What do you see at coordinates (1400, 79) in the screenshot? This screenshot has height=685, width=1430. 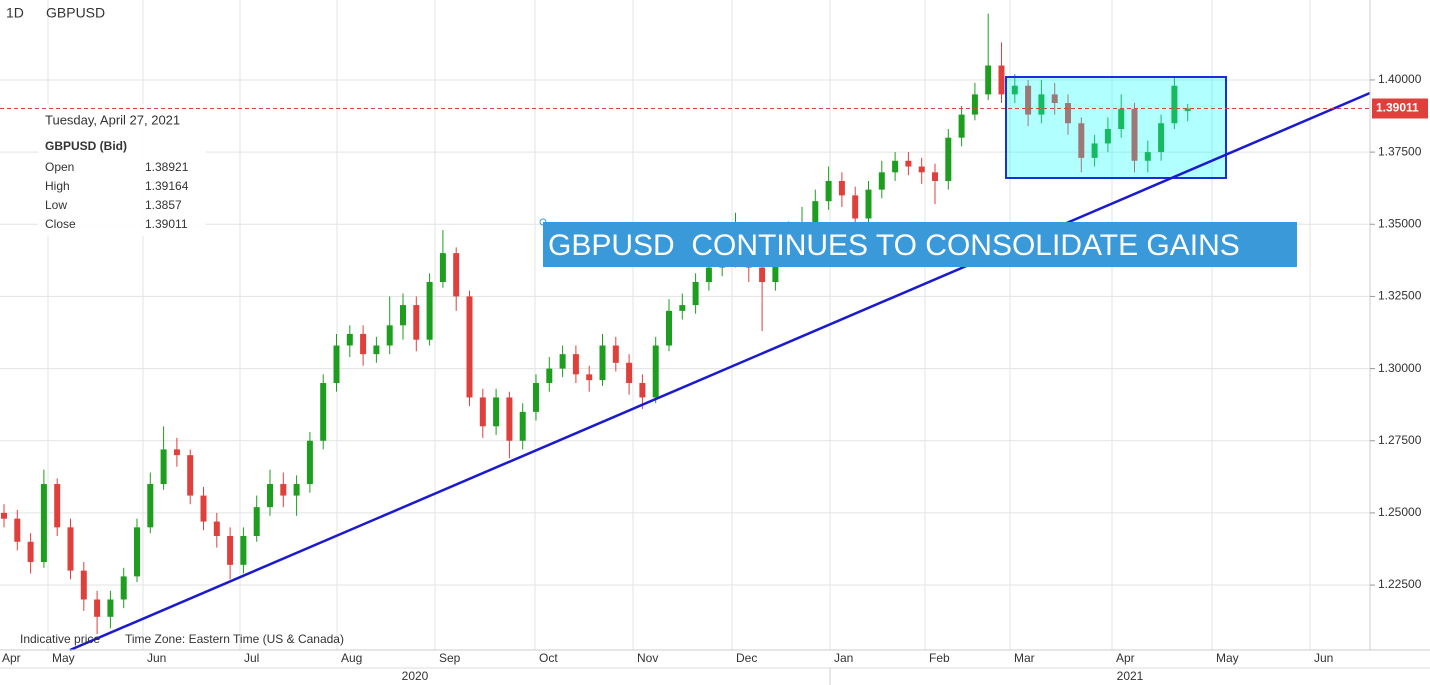 I see `y-tick-label: 1.40000` at bounding box center [1400, 79].